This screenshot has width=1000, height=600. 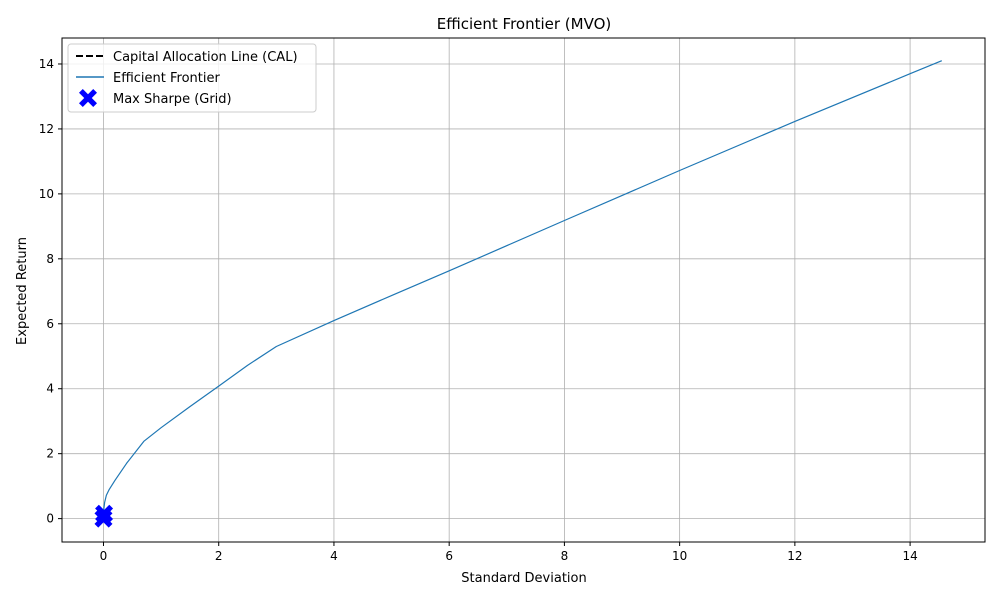 I want to click on legend-label-max-sharpe: Max Sharpe (Grid), so click(x=172, y=99).